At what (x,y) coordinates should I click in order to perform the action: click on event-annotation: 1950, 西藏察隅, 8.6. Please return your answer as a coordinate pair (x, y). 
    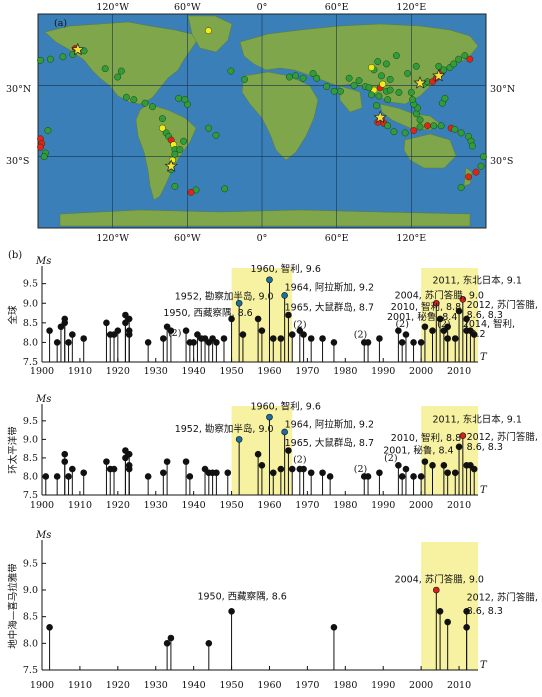
    Looking at the image, I should click on (207, 313).